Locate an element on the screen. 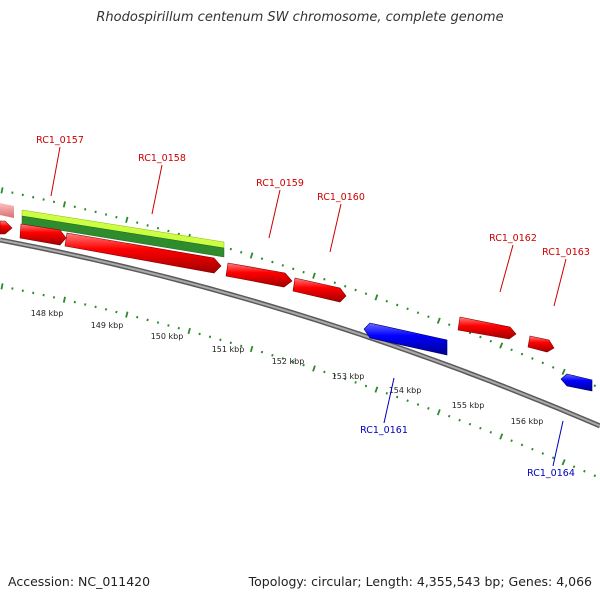  pink-feature is located at coordinates (7, 210).